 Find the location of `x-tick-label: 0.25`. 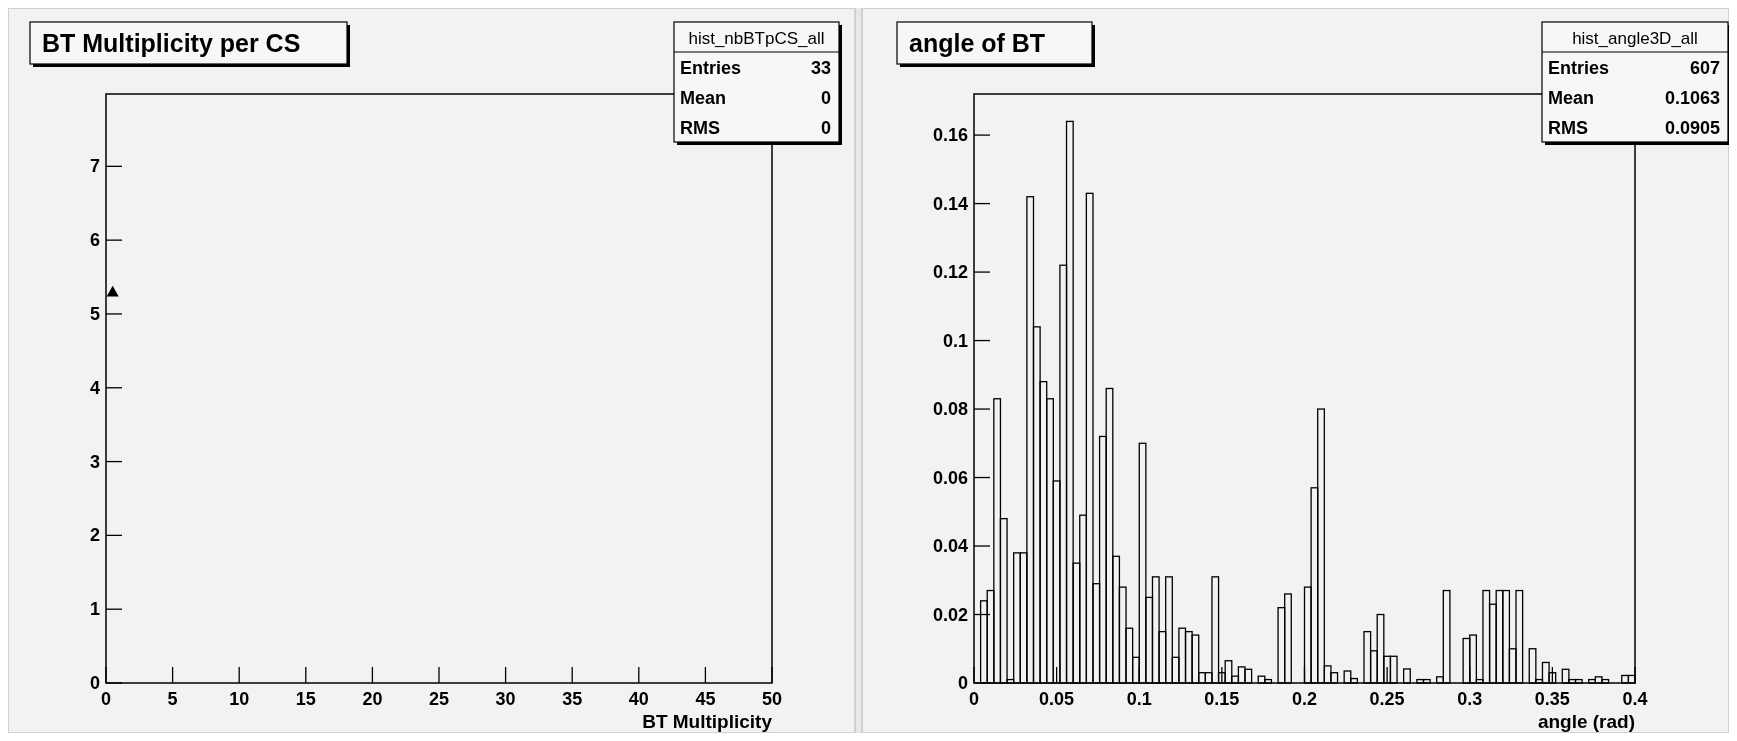

x-tick-label: 0.25 is located at coordinates (1387, 699).